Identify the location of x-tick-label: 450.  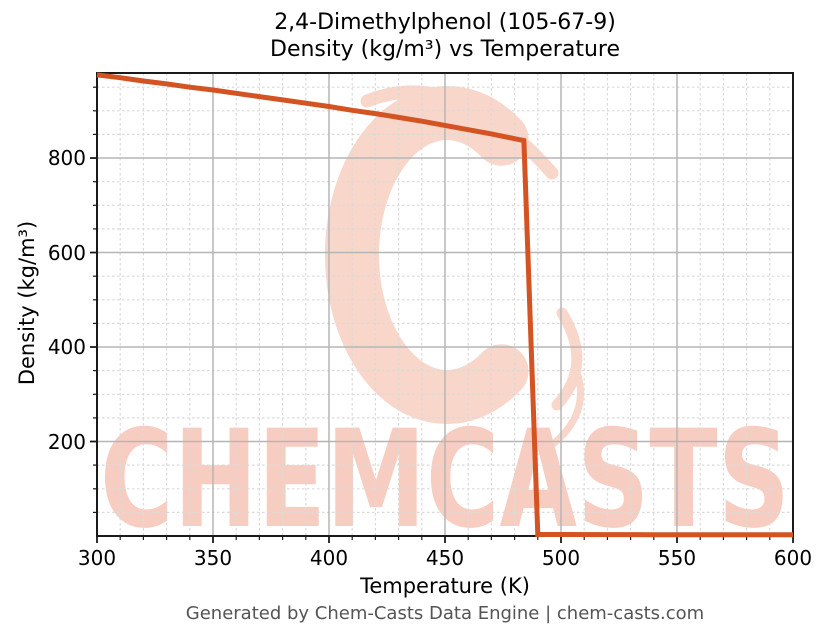
(445, 558).